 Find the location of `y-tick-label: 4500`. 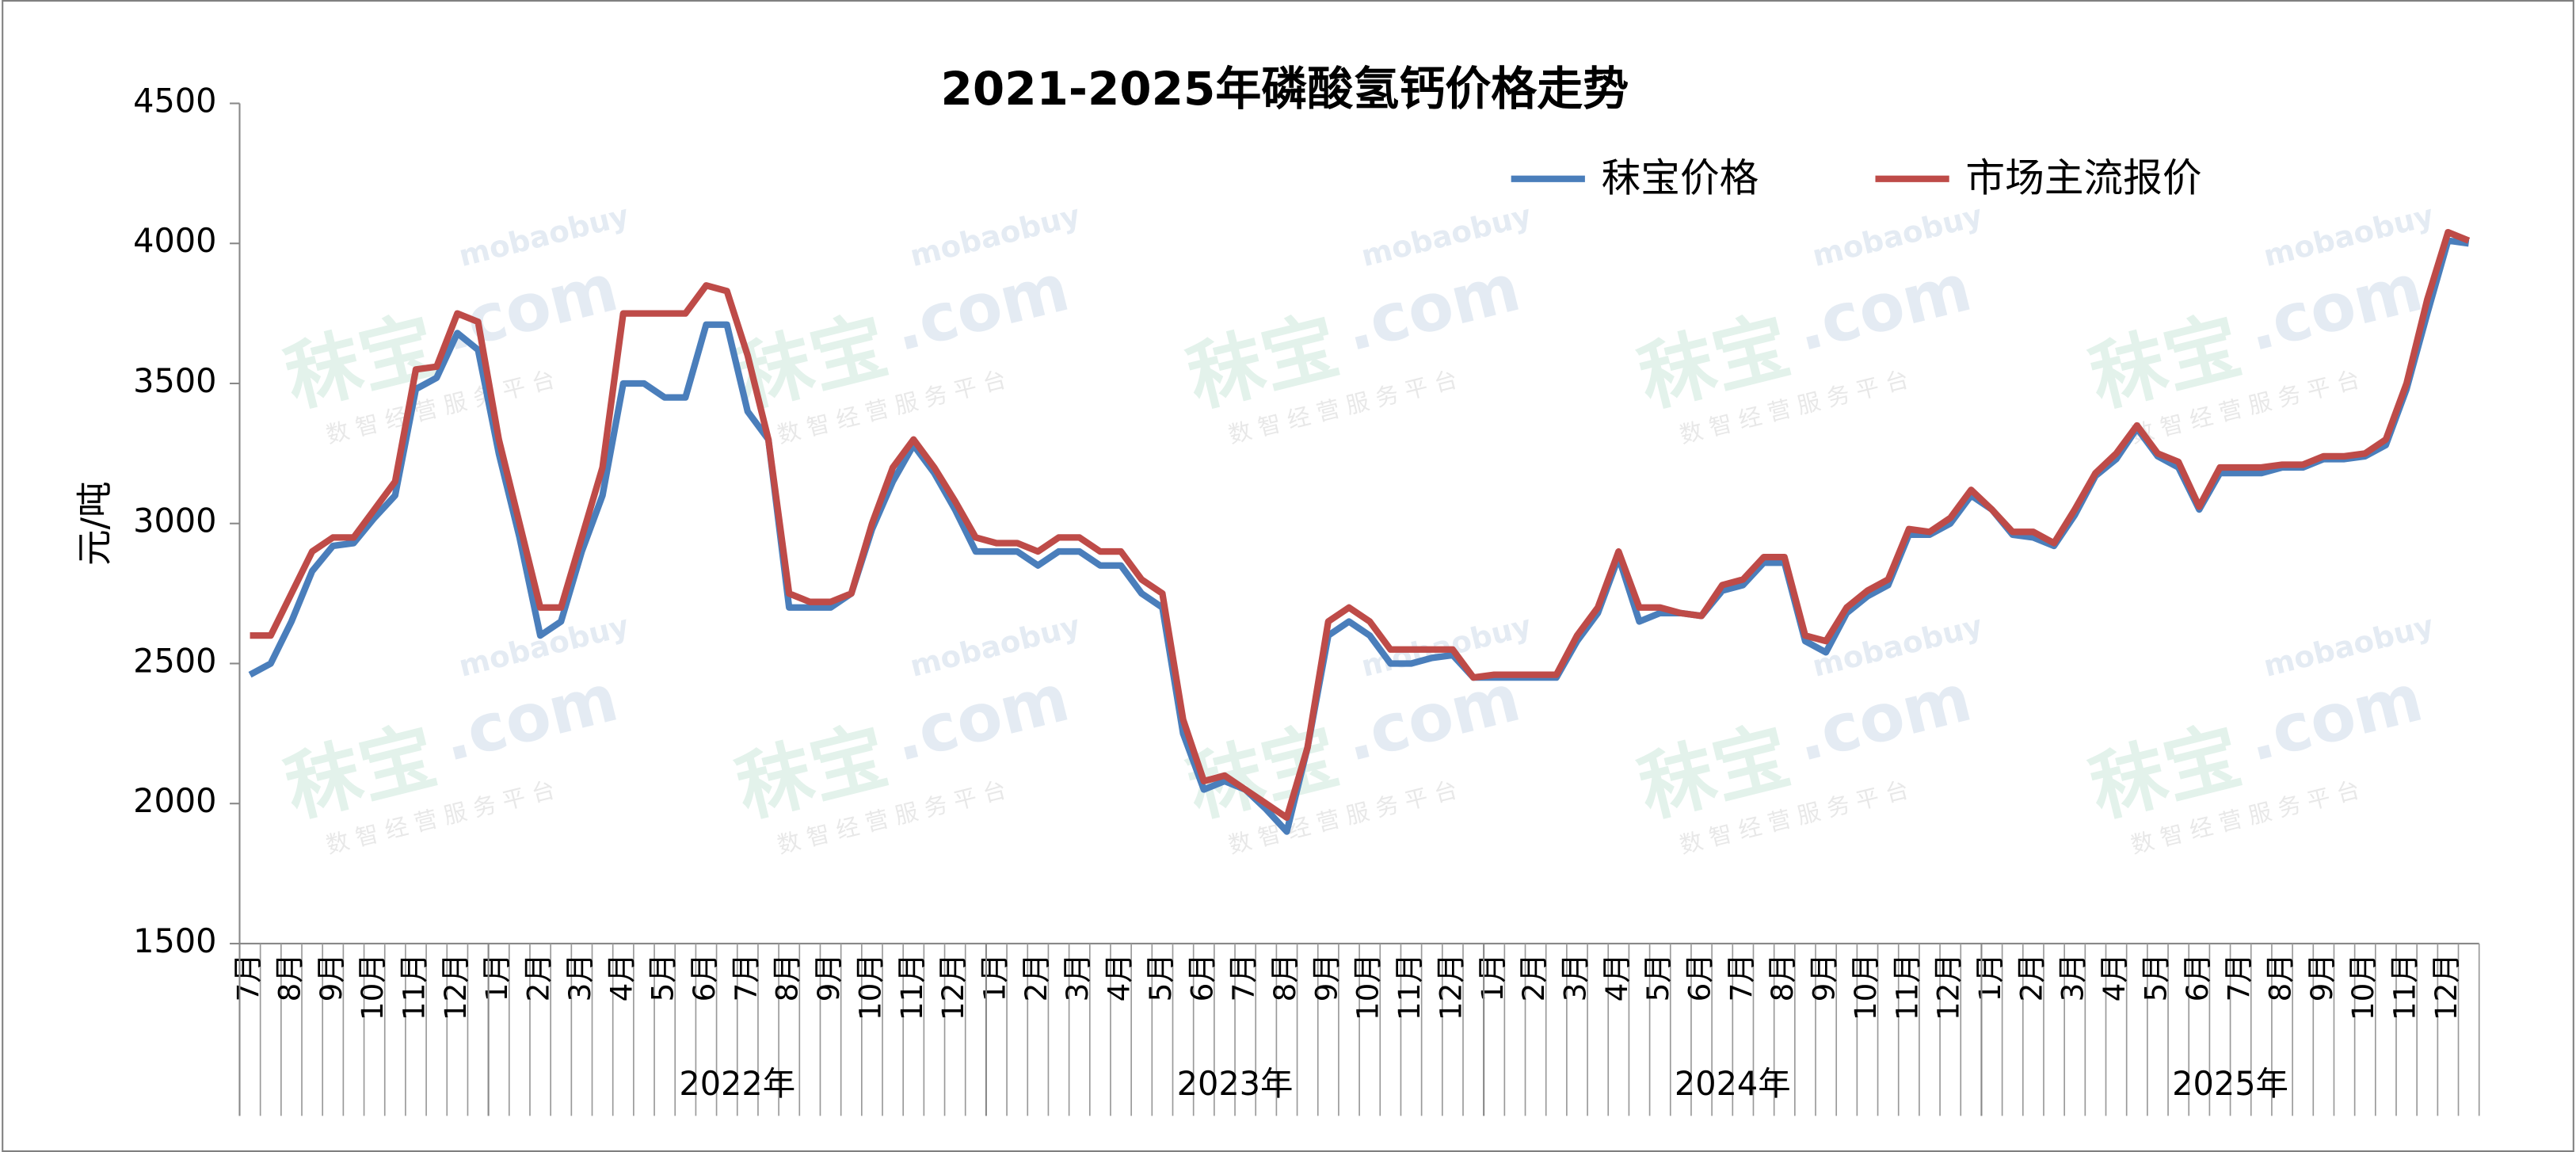

y-tick-label: 4500 is located at coordinates (174, 101).